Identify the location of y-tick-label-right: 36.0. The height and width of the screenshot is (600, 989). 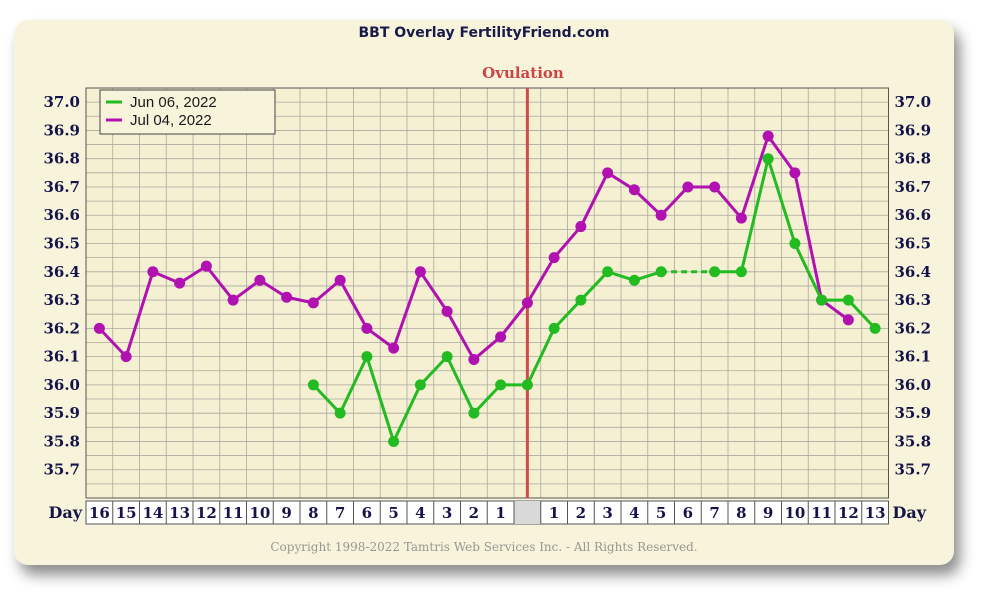
(913, 385).